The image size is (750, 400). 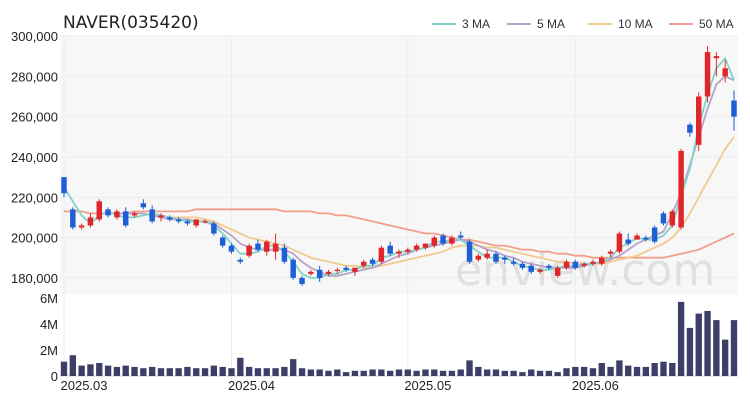 I want to click on price-tick-label: 300,000, so click(x=34, y=36).